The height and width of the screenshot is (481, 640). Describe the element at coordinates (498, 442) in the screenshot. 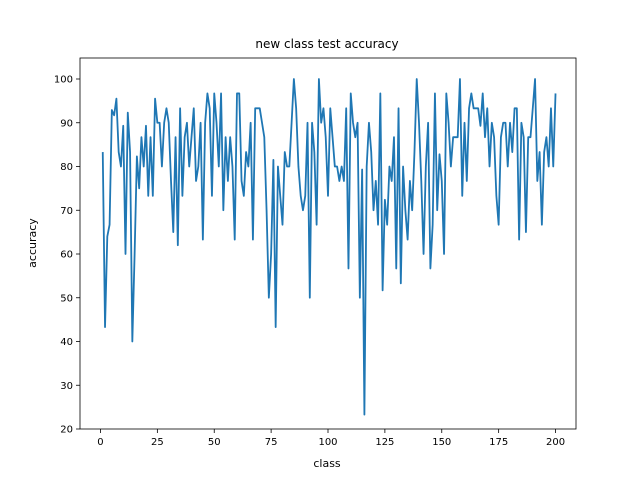

I see `x-tick-label: 175` at that location.